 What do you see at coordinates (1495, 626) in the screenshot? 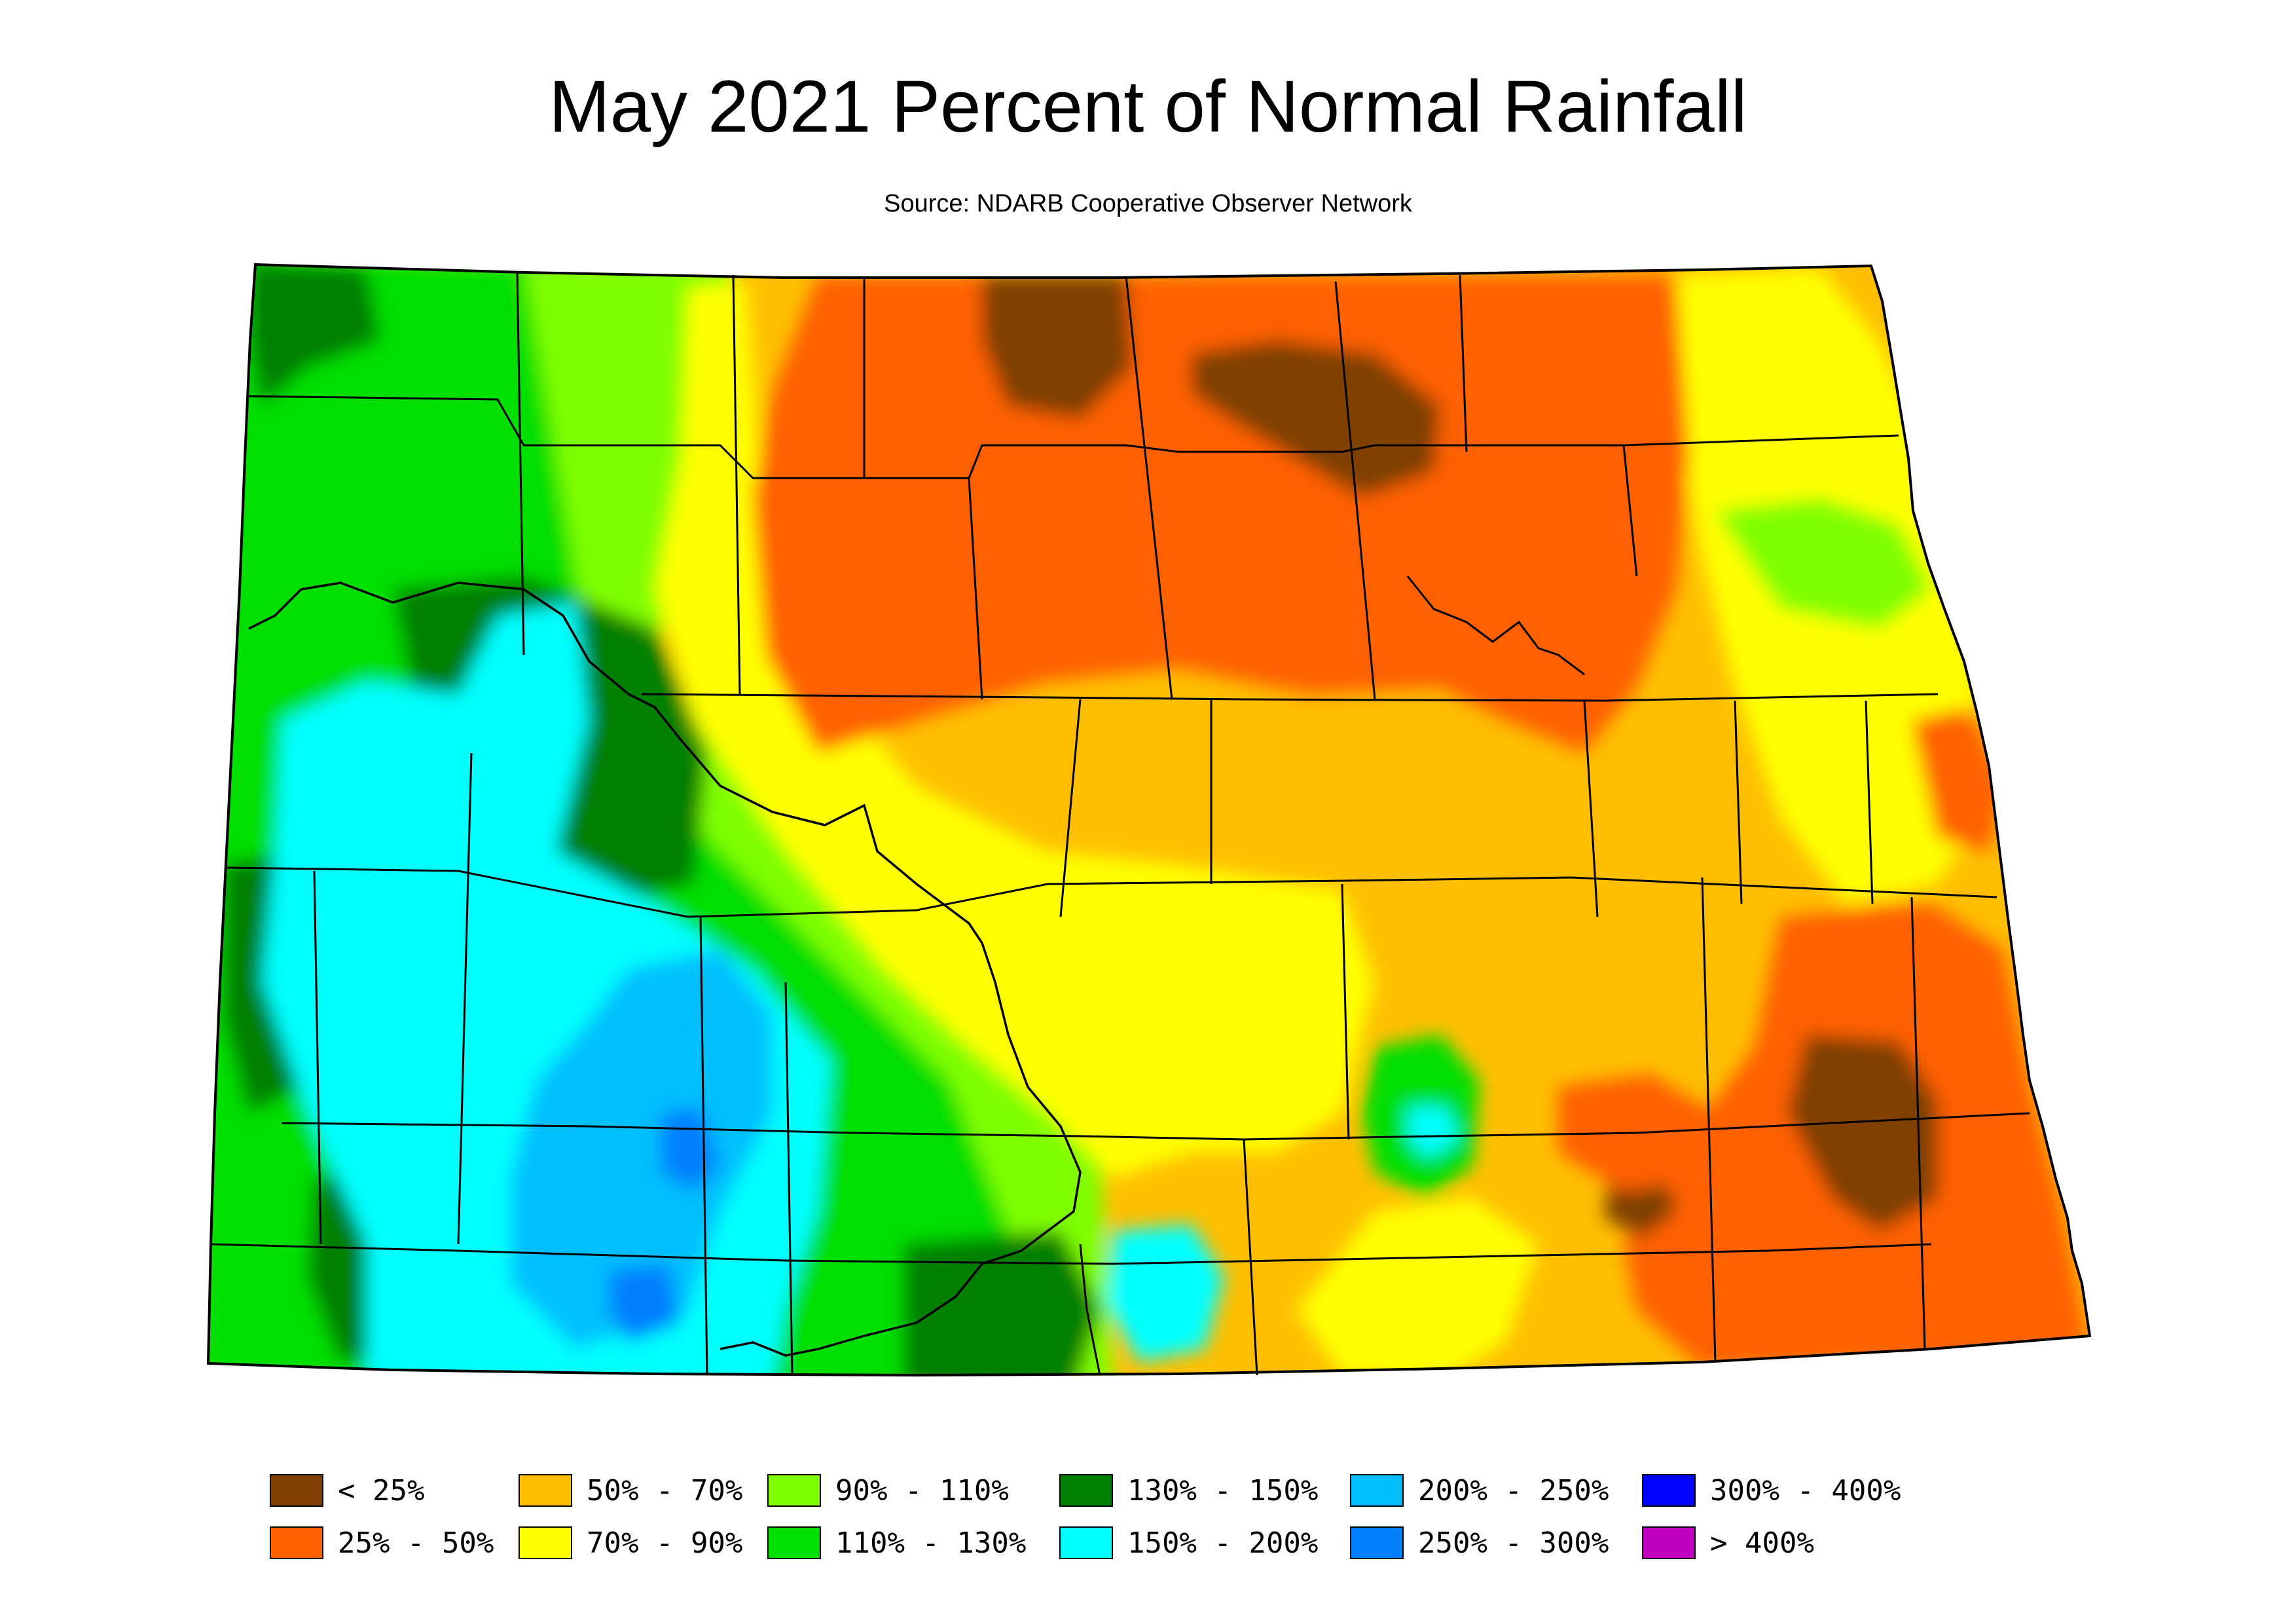
I see `lake-sakakawea-east` at bounding box center [1495, 626].